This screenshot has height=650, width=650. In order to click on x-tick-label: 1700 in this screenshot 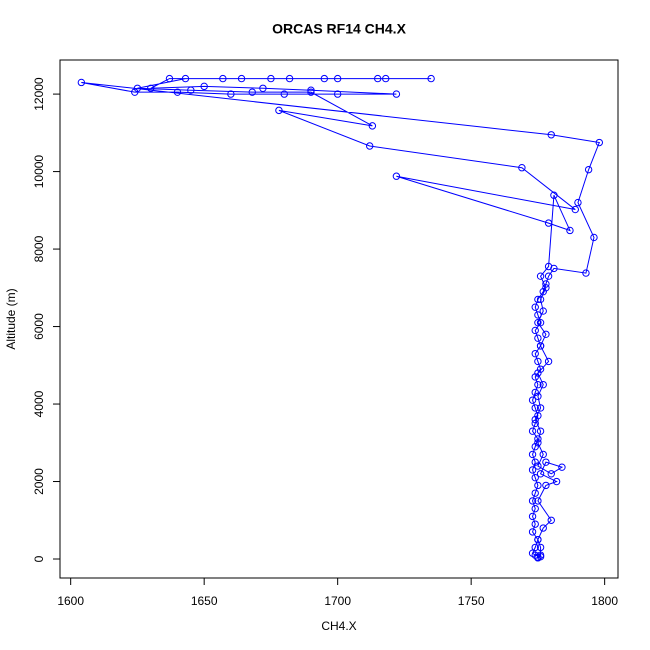, I will do `click(337, 601)`.